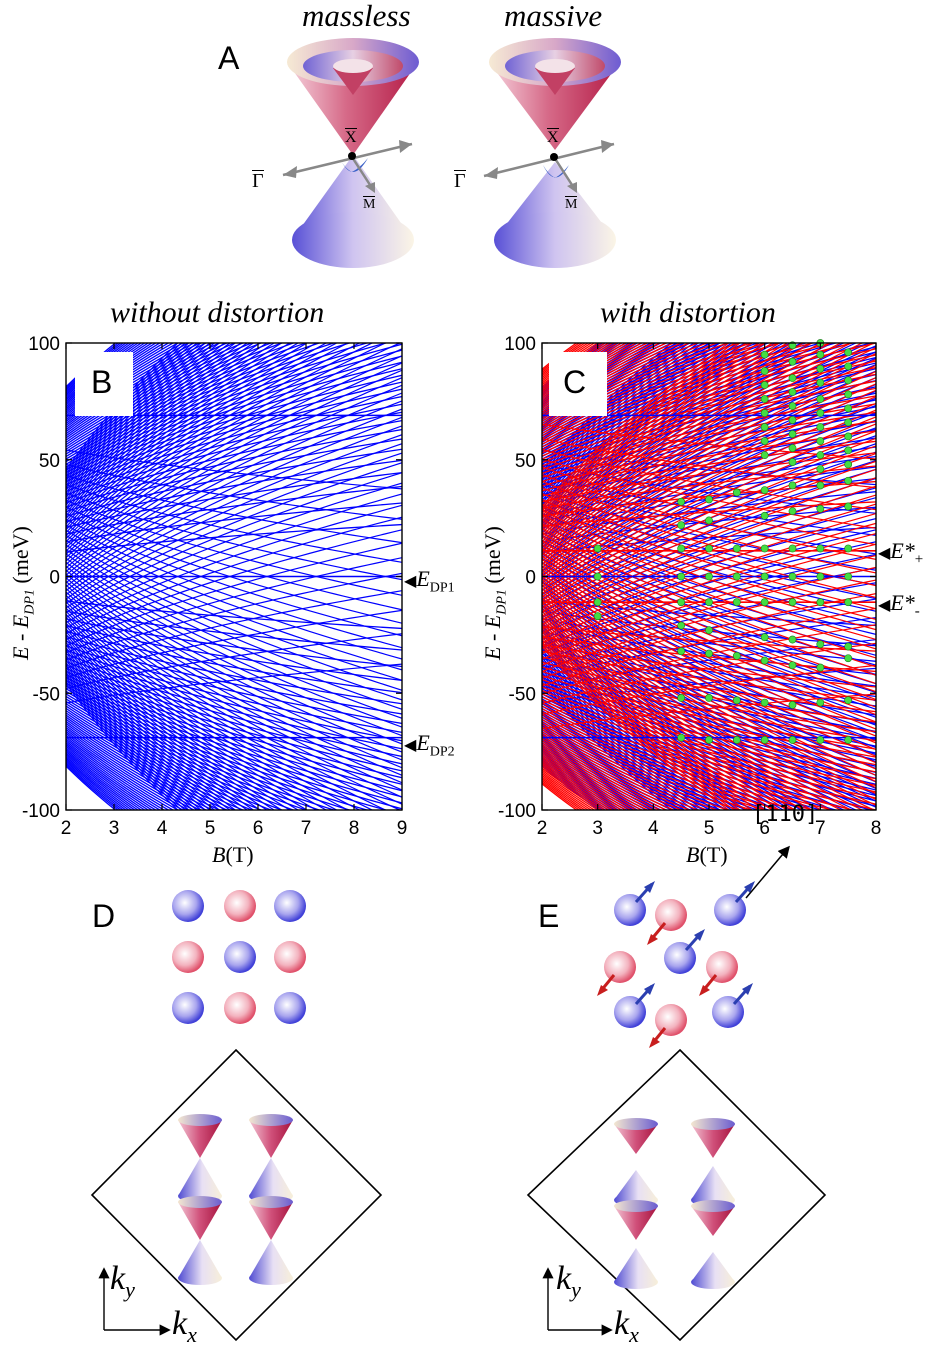 This screenshot has height=1348, width=938. Describe the element at coordinates (235, 1199) in the screenshot. I see `cones-d` at that location.